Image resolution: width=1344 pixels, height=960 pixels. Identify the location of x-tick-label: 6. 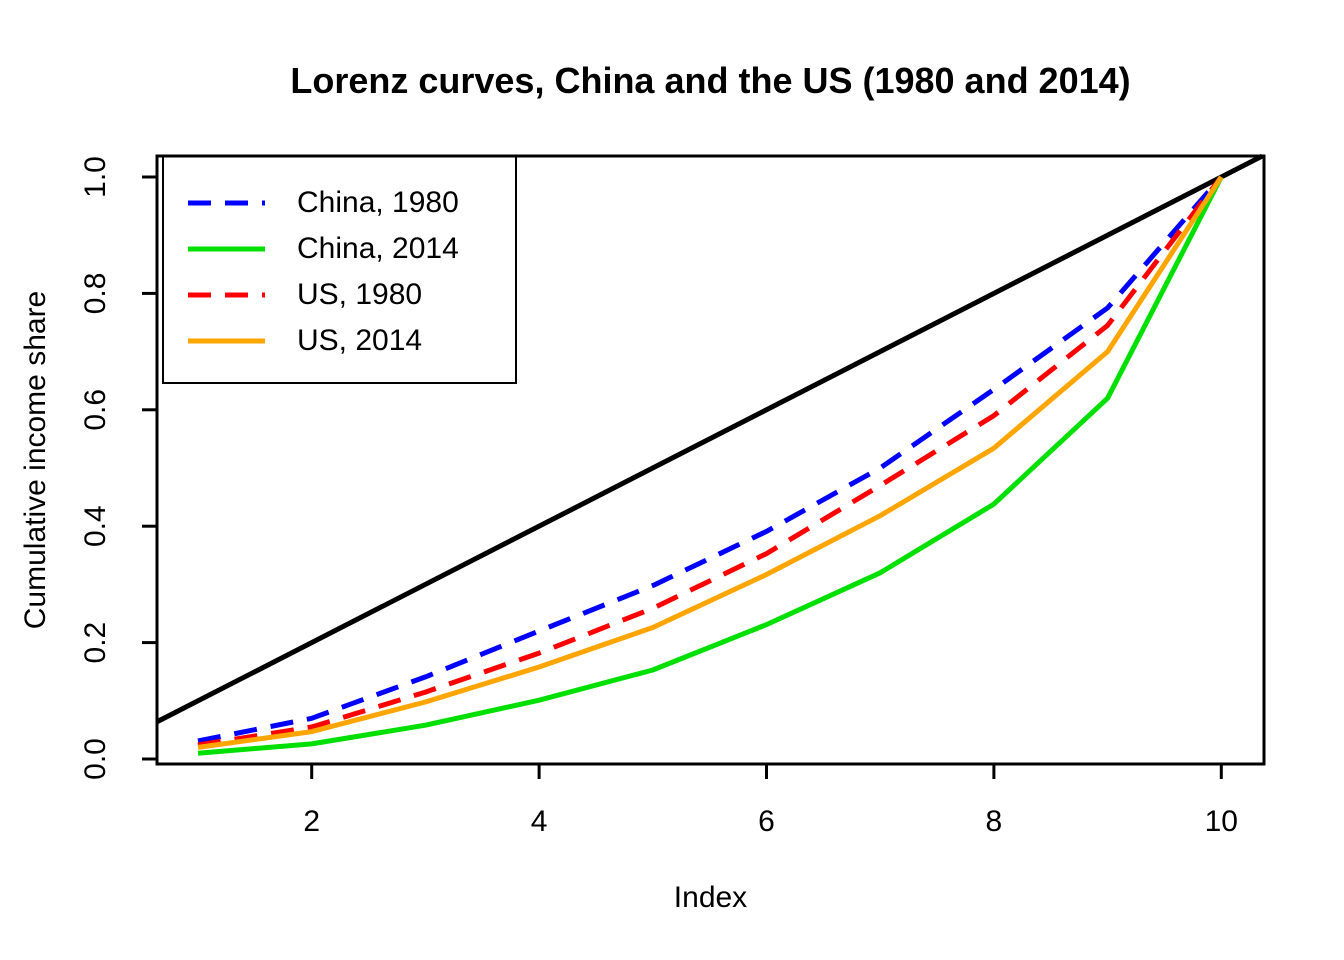
(766, 821).